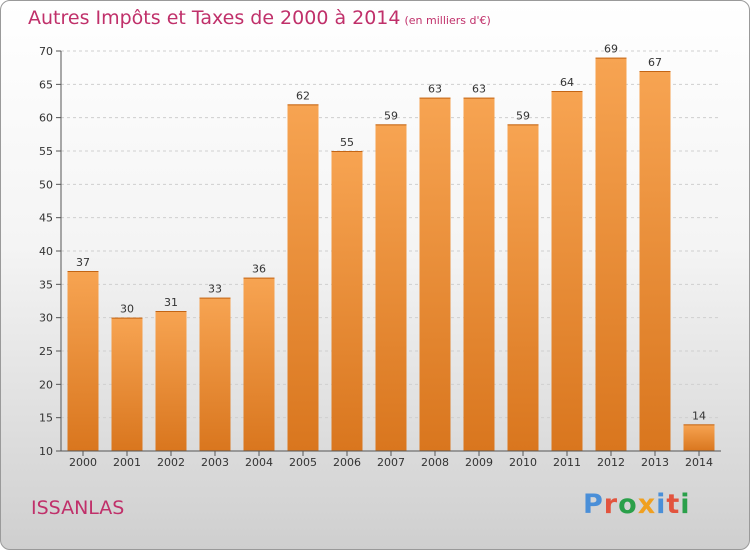  I want to click on data-label: 62, so click(303, 95).